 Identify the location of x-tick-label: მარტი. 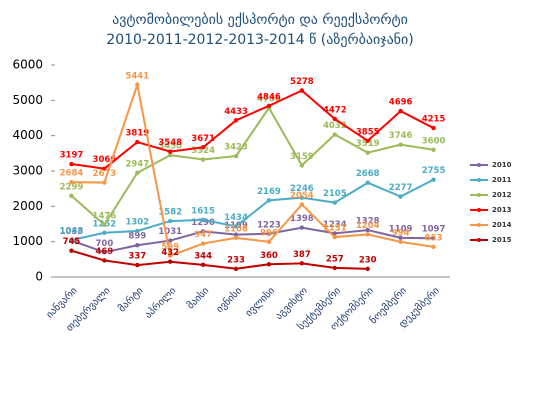
(131, 300).